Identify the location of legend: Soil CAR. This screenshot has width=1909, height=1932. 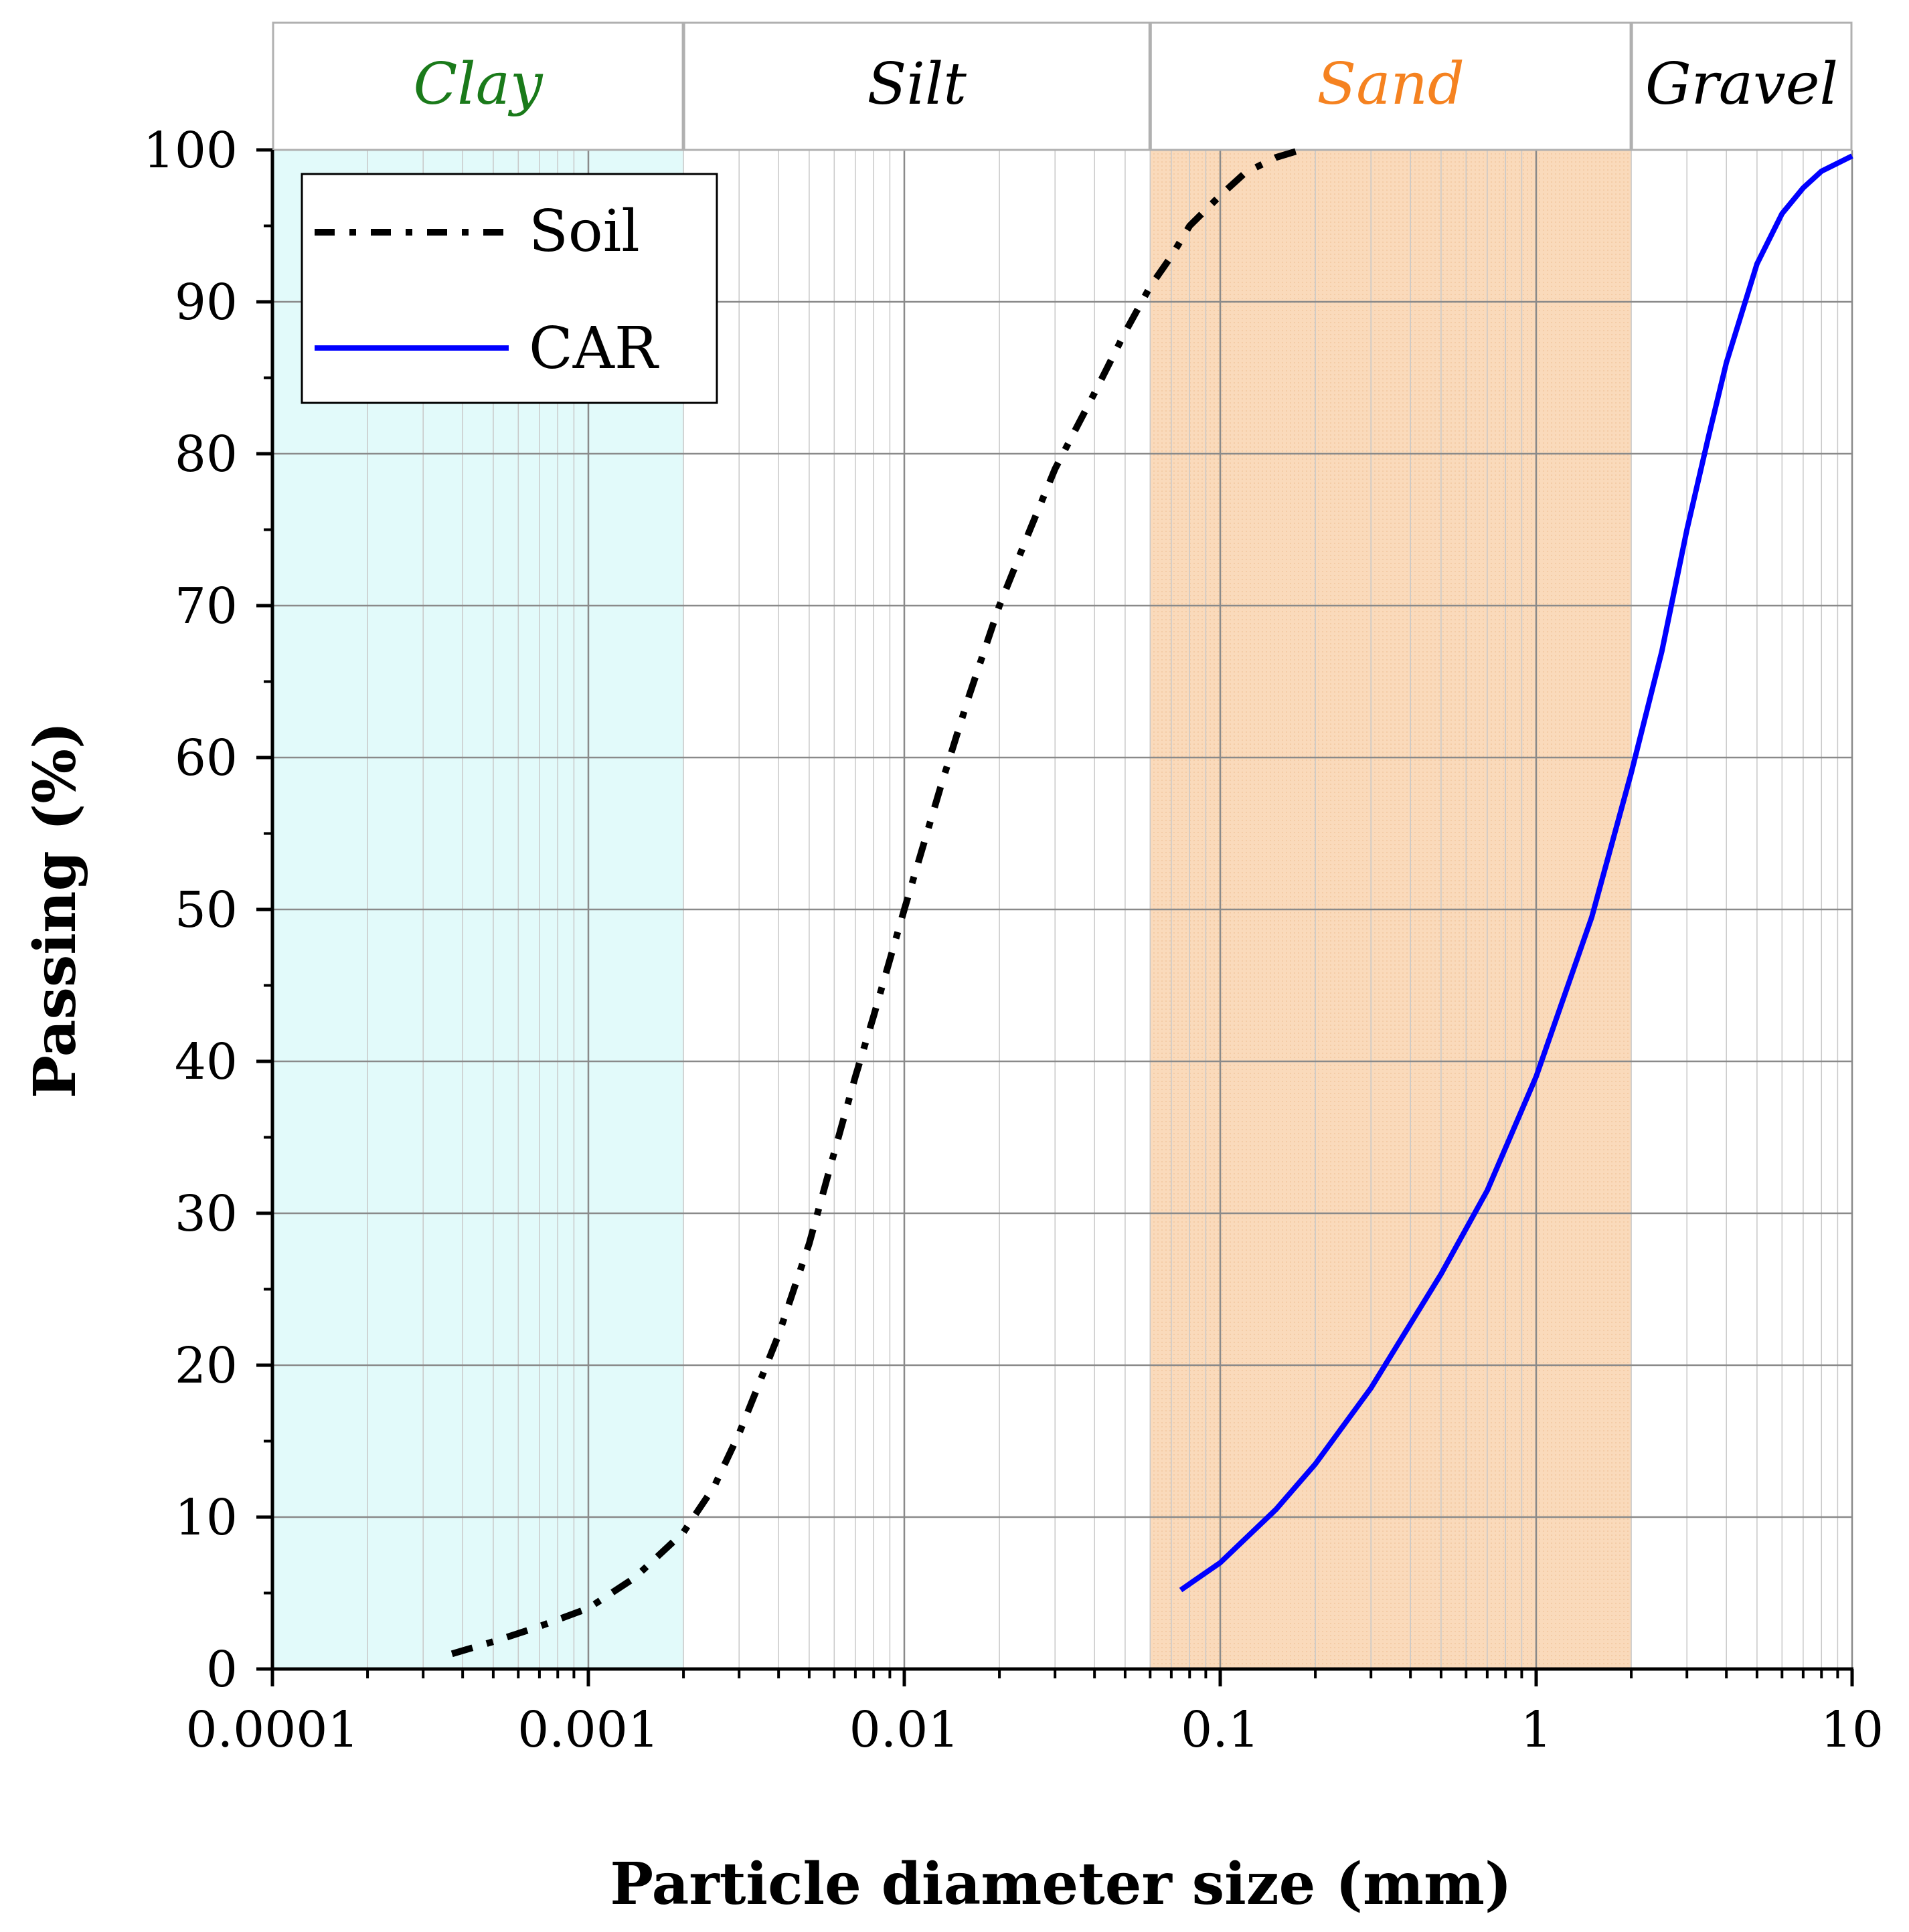
(509, 288).